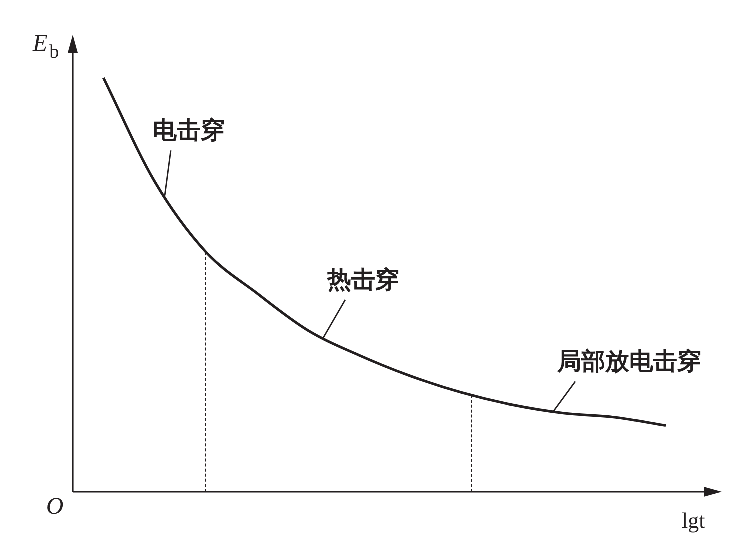 The image size is (734, 552). What do you see at coordinates (694, 520) in the screenshot?
I see `x-axis-title: lgt` at bounding box center [694, 520].